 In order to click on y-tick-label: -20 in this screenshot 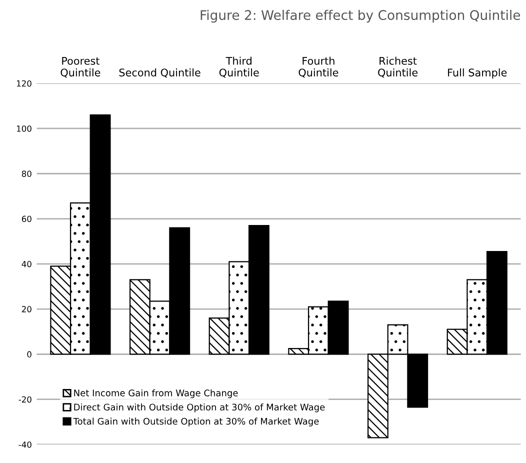, I will do `click(25, 399)`.